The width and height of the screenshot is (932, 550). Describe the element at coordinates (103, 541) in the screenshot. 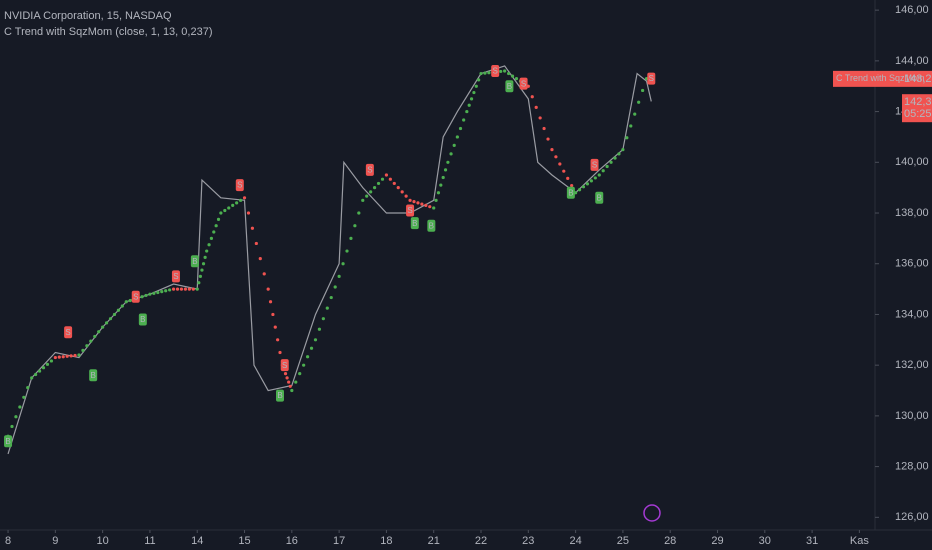

I see `x-tick-label: 10` at that location.